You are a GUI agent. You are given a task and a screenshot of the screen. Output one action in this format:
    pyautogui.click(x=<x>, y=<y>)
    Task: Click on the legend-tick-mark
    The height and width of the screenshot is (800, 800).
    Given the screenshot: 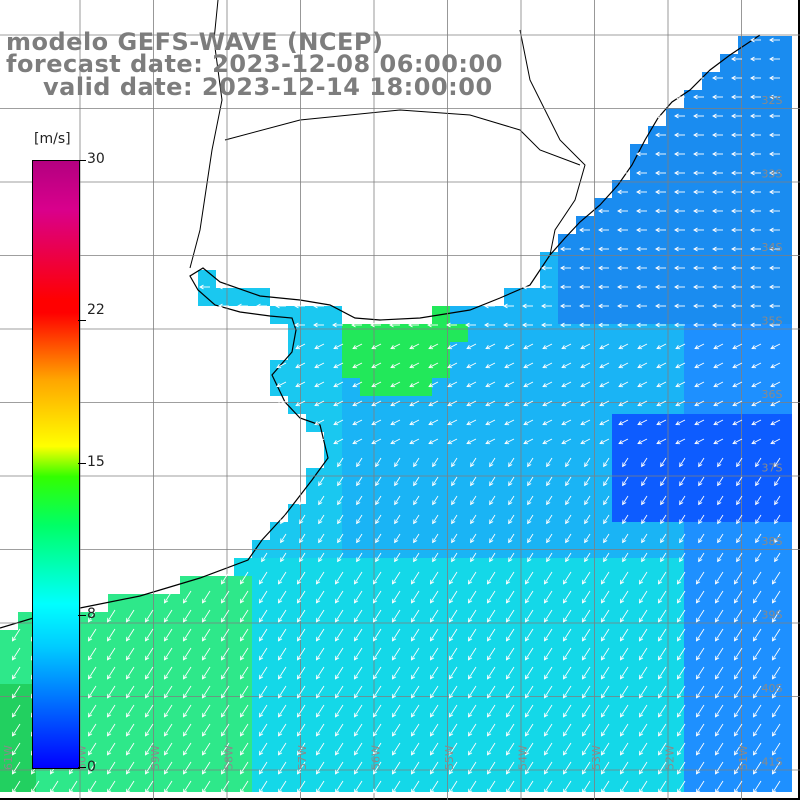 What is the action you would take?
    pyautogui.click(x=82, y=463)
    